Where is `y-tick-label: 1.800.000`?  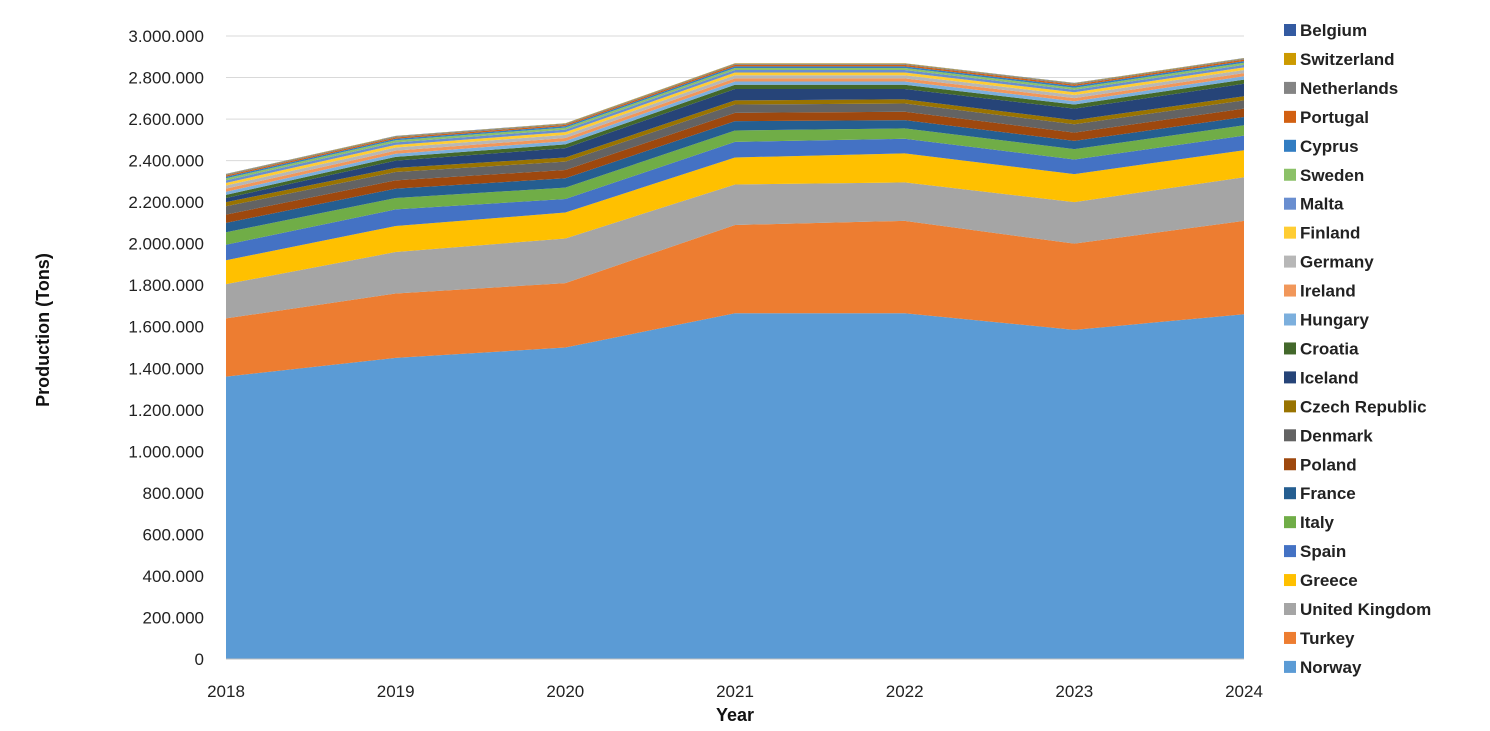
y-tick-label: 1.800.000 is located at coordinates (166, 285).